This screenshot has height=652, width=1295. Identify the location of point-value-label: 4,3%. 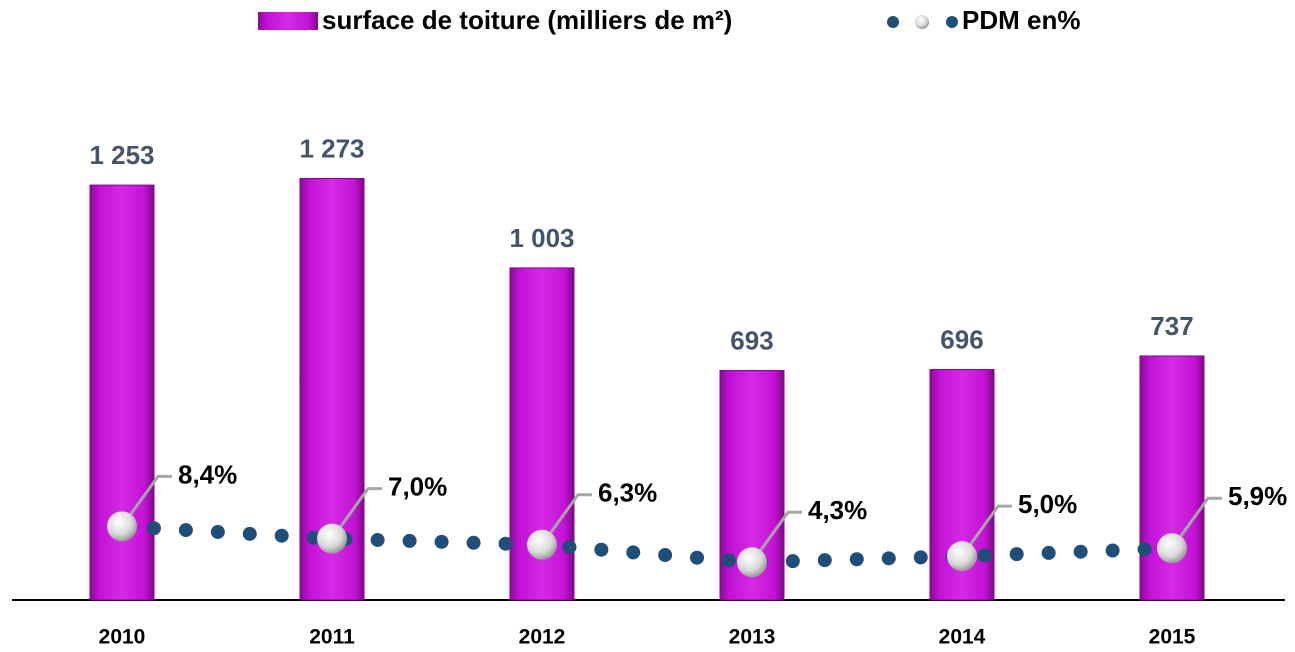
(837, 510).